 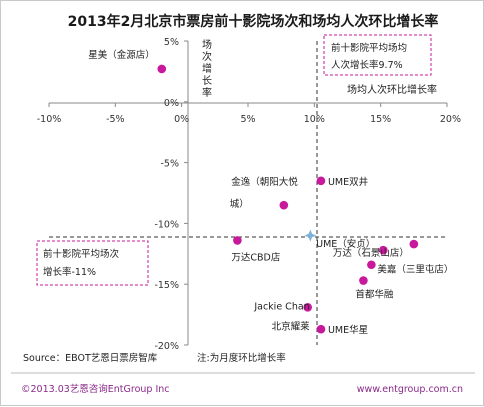 I want to click on x-axis-title: 场均人次环比增长率, so click(x=392, y=89).